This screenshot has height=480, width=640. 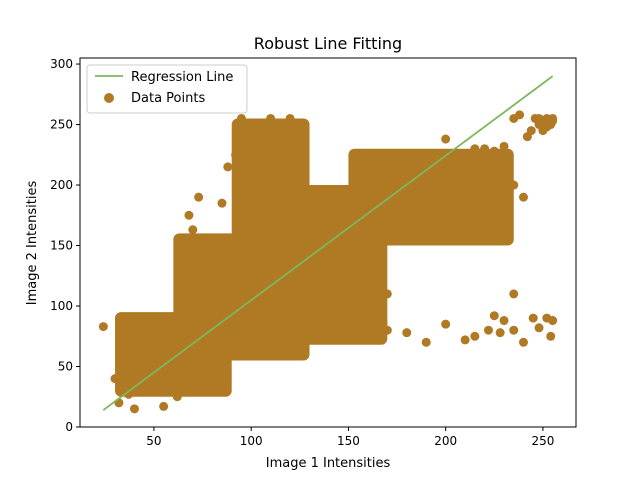 What do you see at coordinates (61, 246) in the screenshot?
I see `y-tick-label: 150` at bounding box center [61, 246].